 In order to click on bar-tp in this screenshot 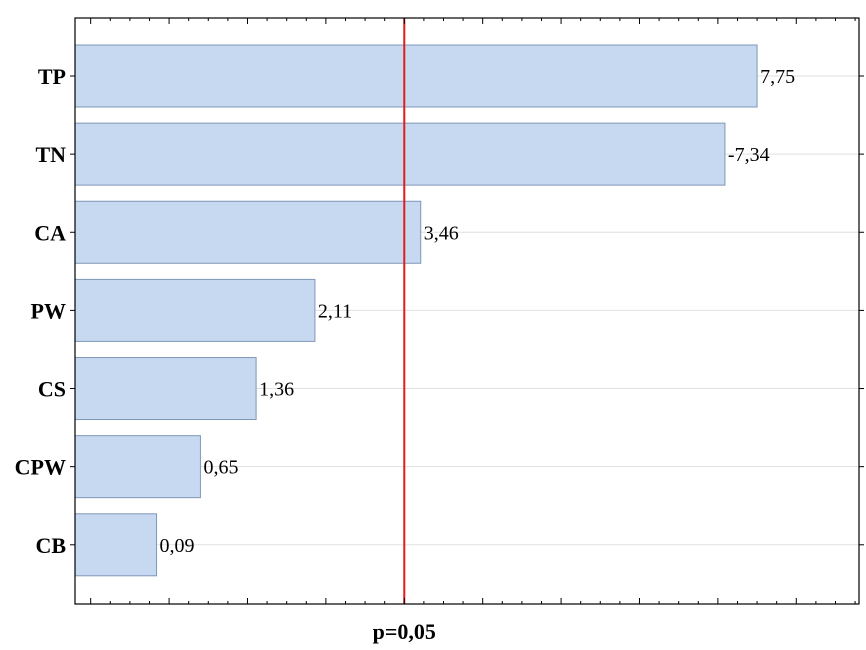, I will do `click(416, 76)`.